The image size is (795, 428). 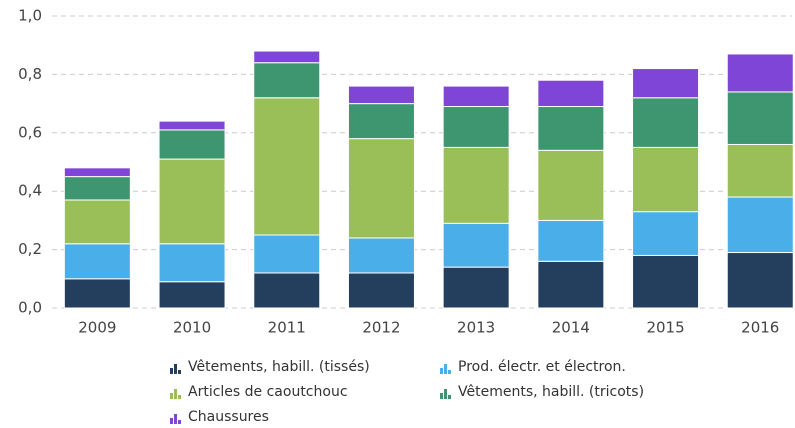 What do you see at coordinates (30, 191) in the screenshot?
I see `y-tick-label: 0,4` at bounding box center [30, 191].